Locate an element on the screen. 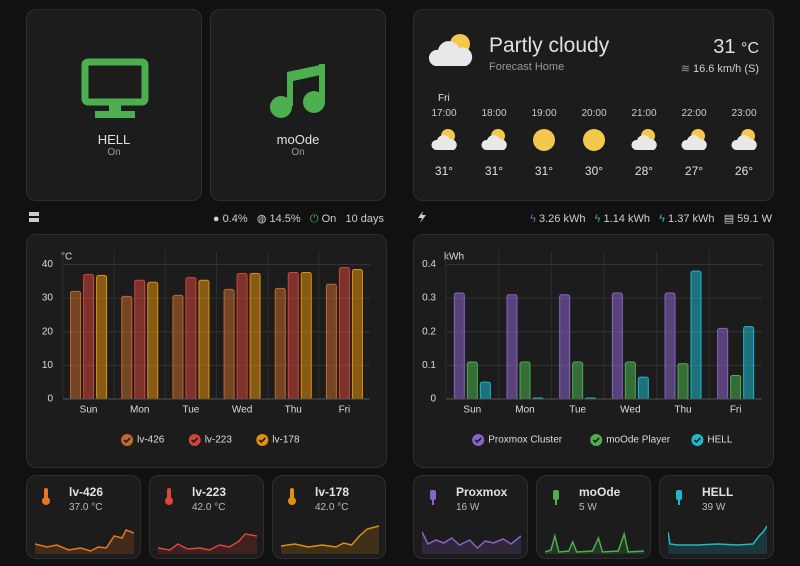  legend-label: lv-223 is located at coordinates (219, 440).